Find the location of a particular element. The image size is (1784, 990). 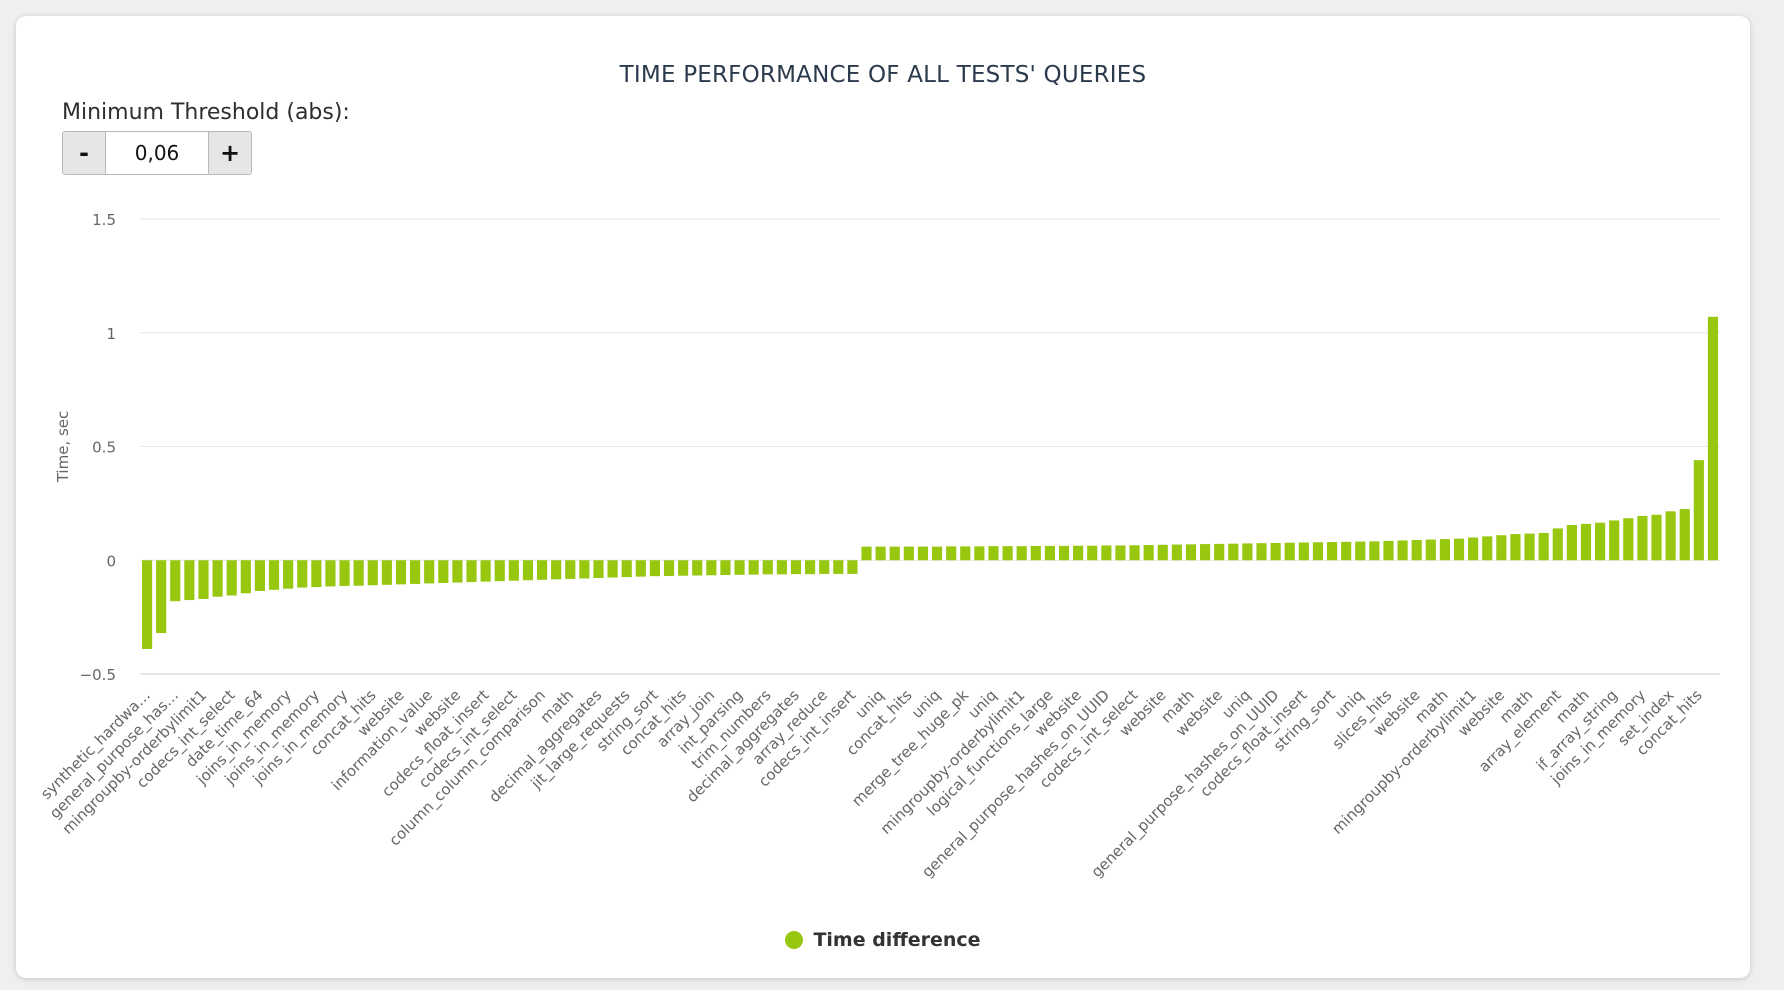

y-tick-label: −0.5 is located at coordinates (98, 675).